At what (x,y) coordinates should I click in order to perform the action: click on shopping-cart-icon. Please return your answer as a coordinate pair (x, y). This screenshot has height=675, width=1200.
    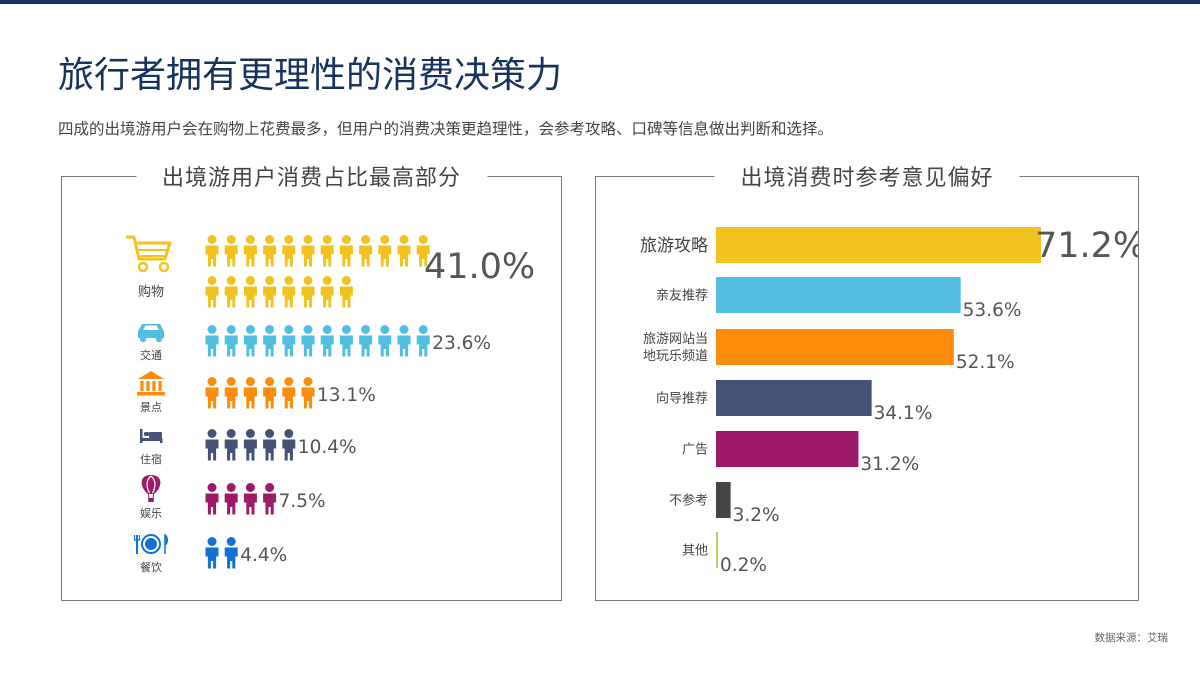
    Looking at the image, I should click on (149, 254).